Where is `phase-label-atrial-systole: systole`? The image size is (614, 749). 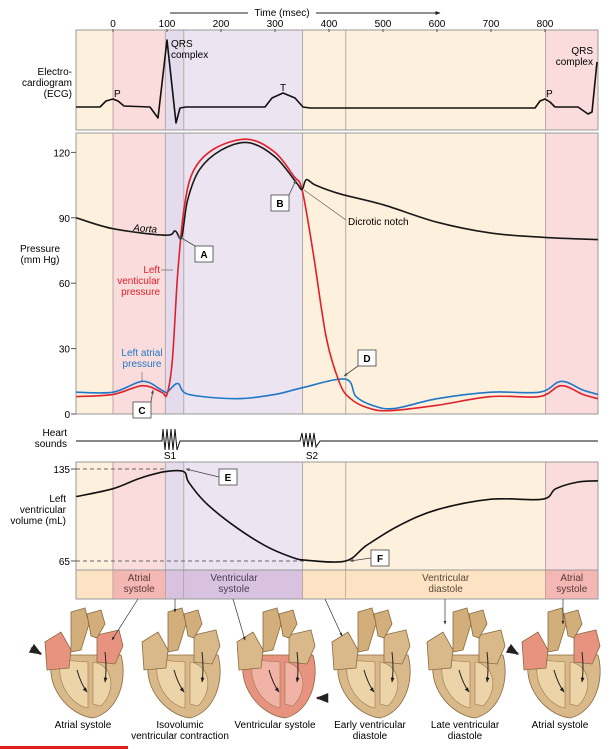 phase-label-atrial-systole: systole is located at coordinates (140, 589).